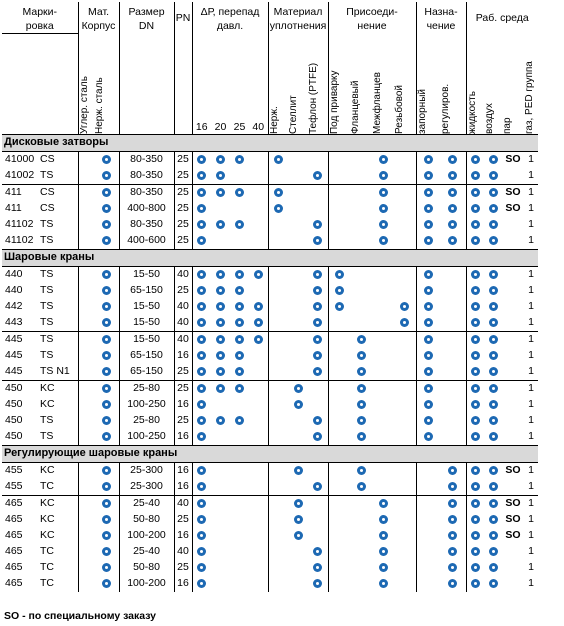 This screenshot has width=564, height=626. What do you see at coordinates (182, 18) in the screenshot?
I see `header-pn: PN` at bounding box center [182, 18].